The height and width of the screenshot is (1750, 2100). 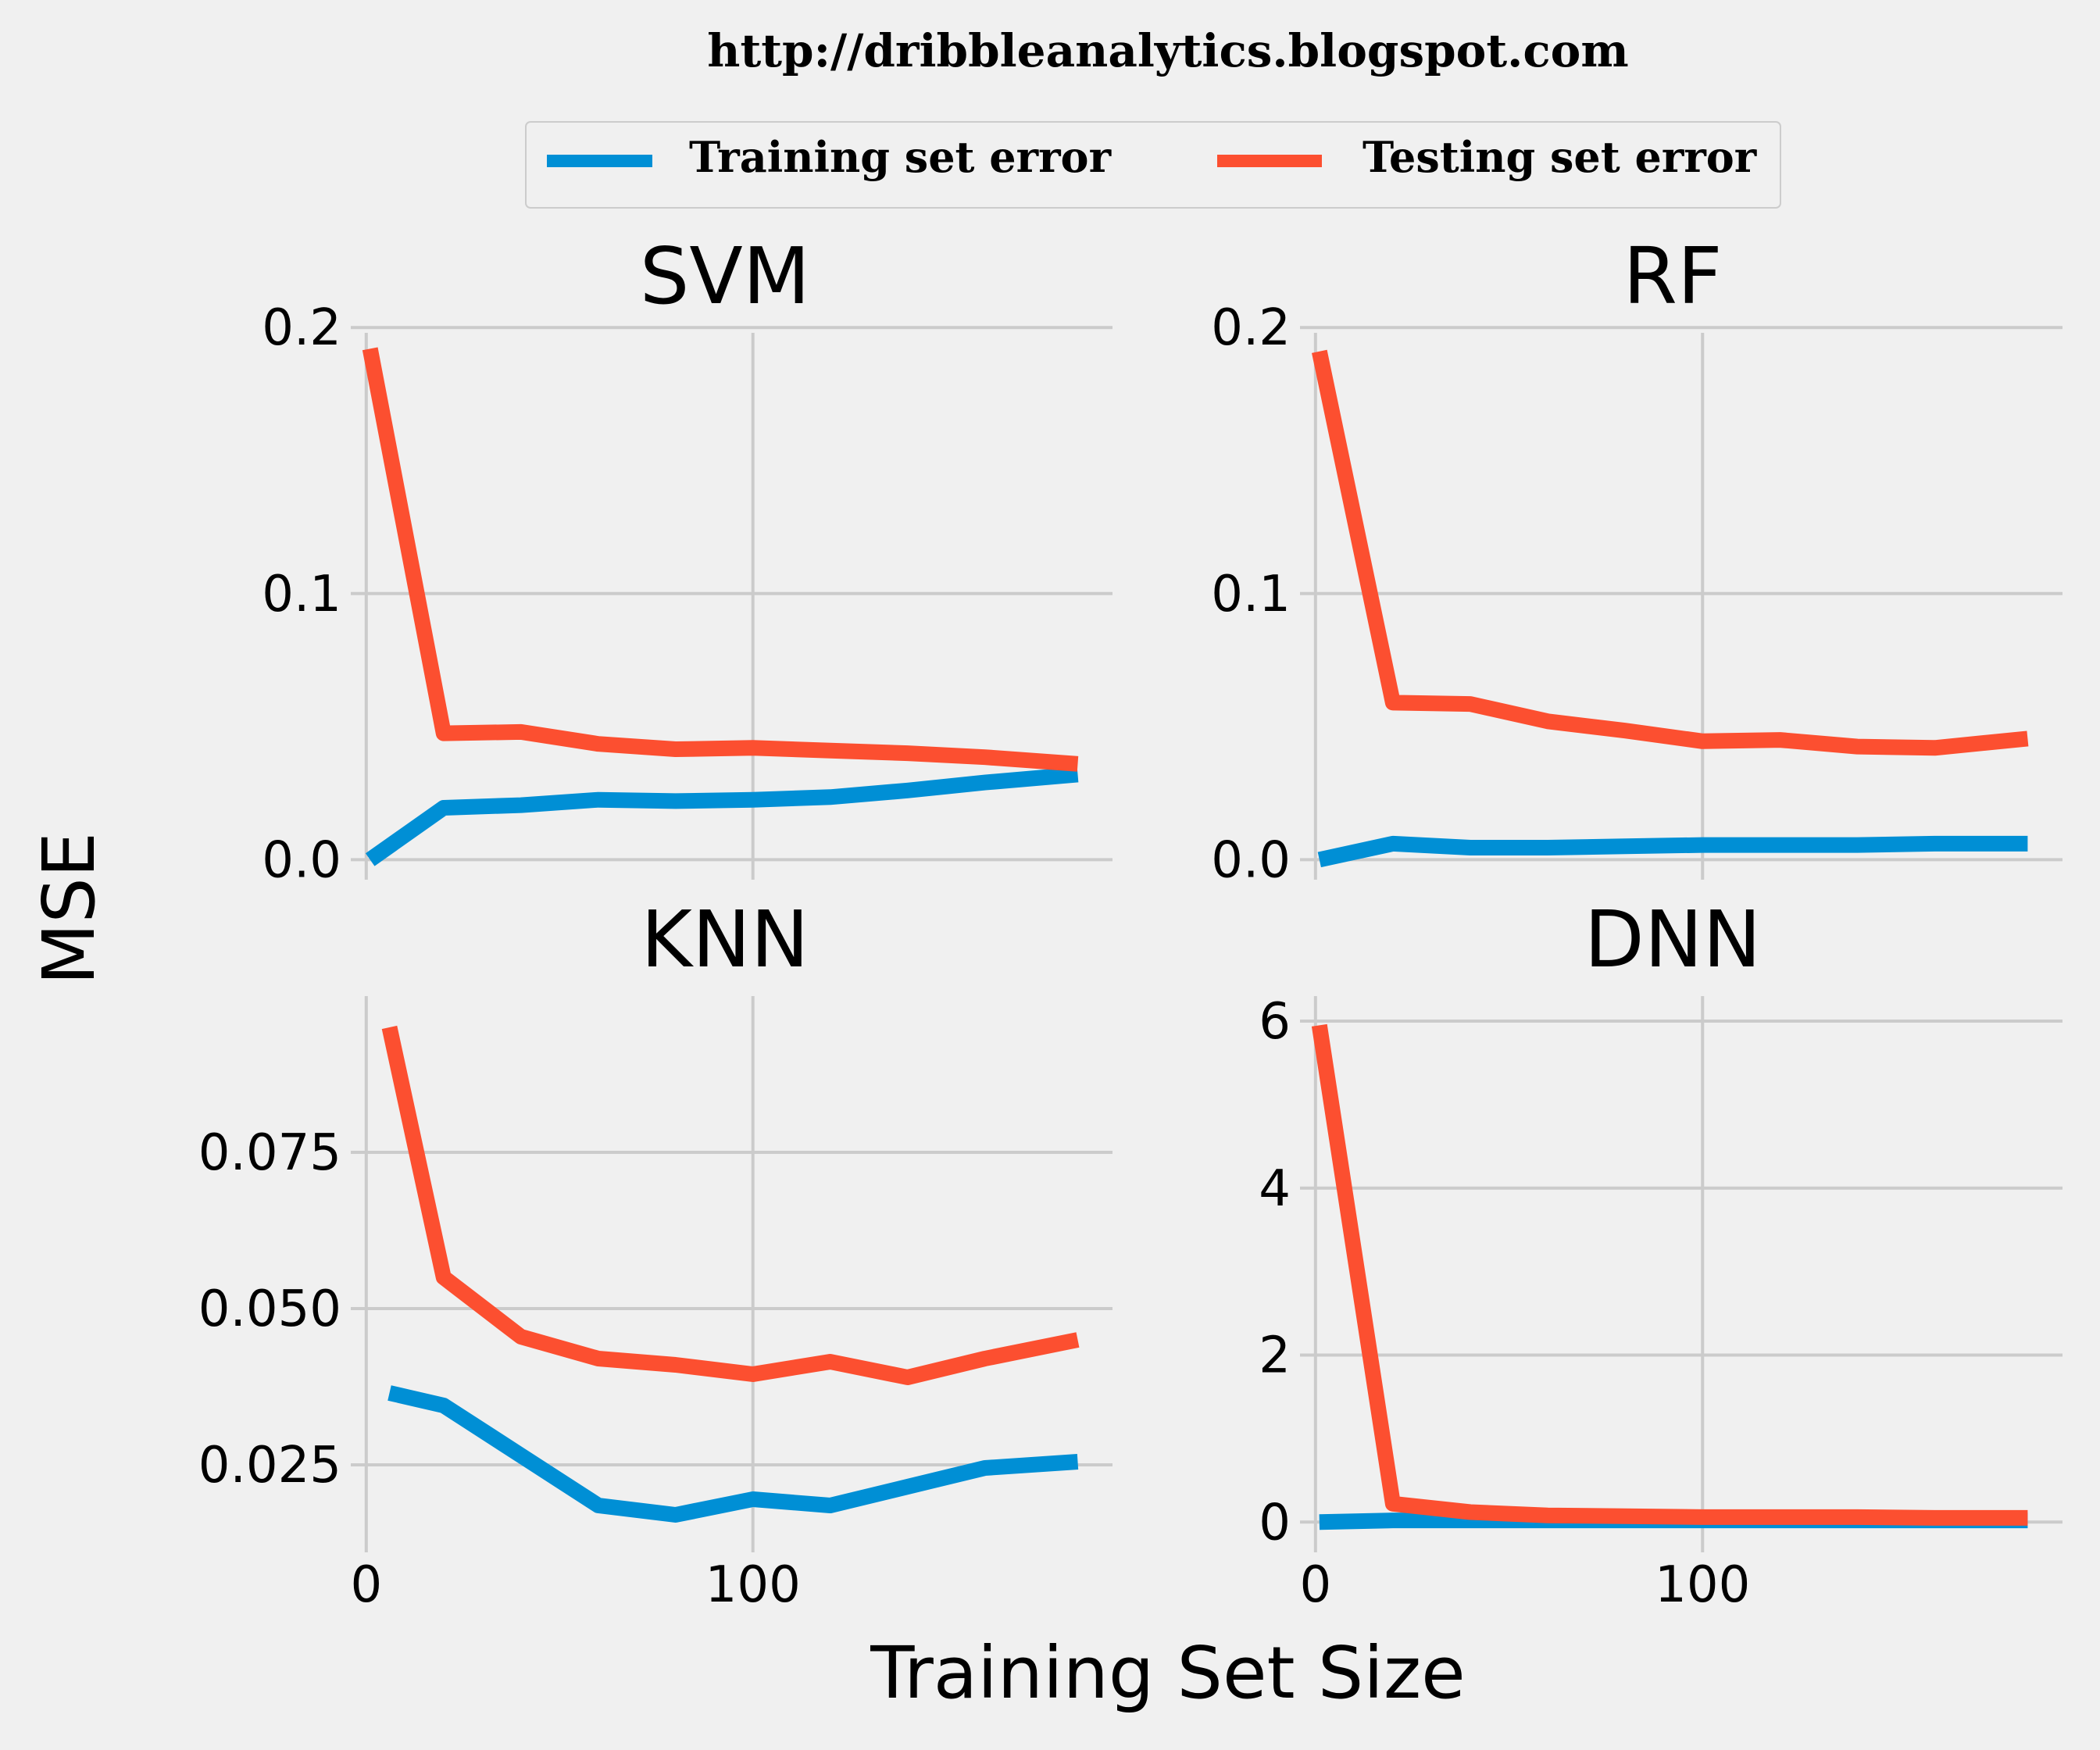 I want to click on dnn-ytick-label: 2, so click(x=1275, y=1356).